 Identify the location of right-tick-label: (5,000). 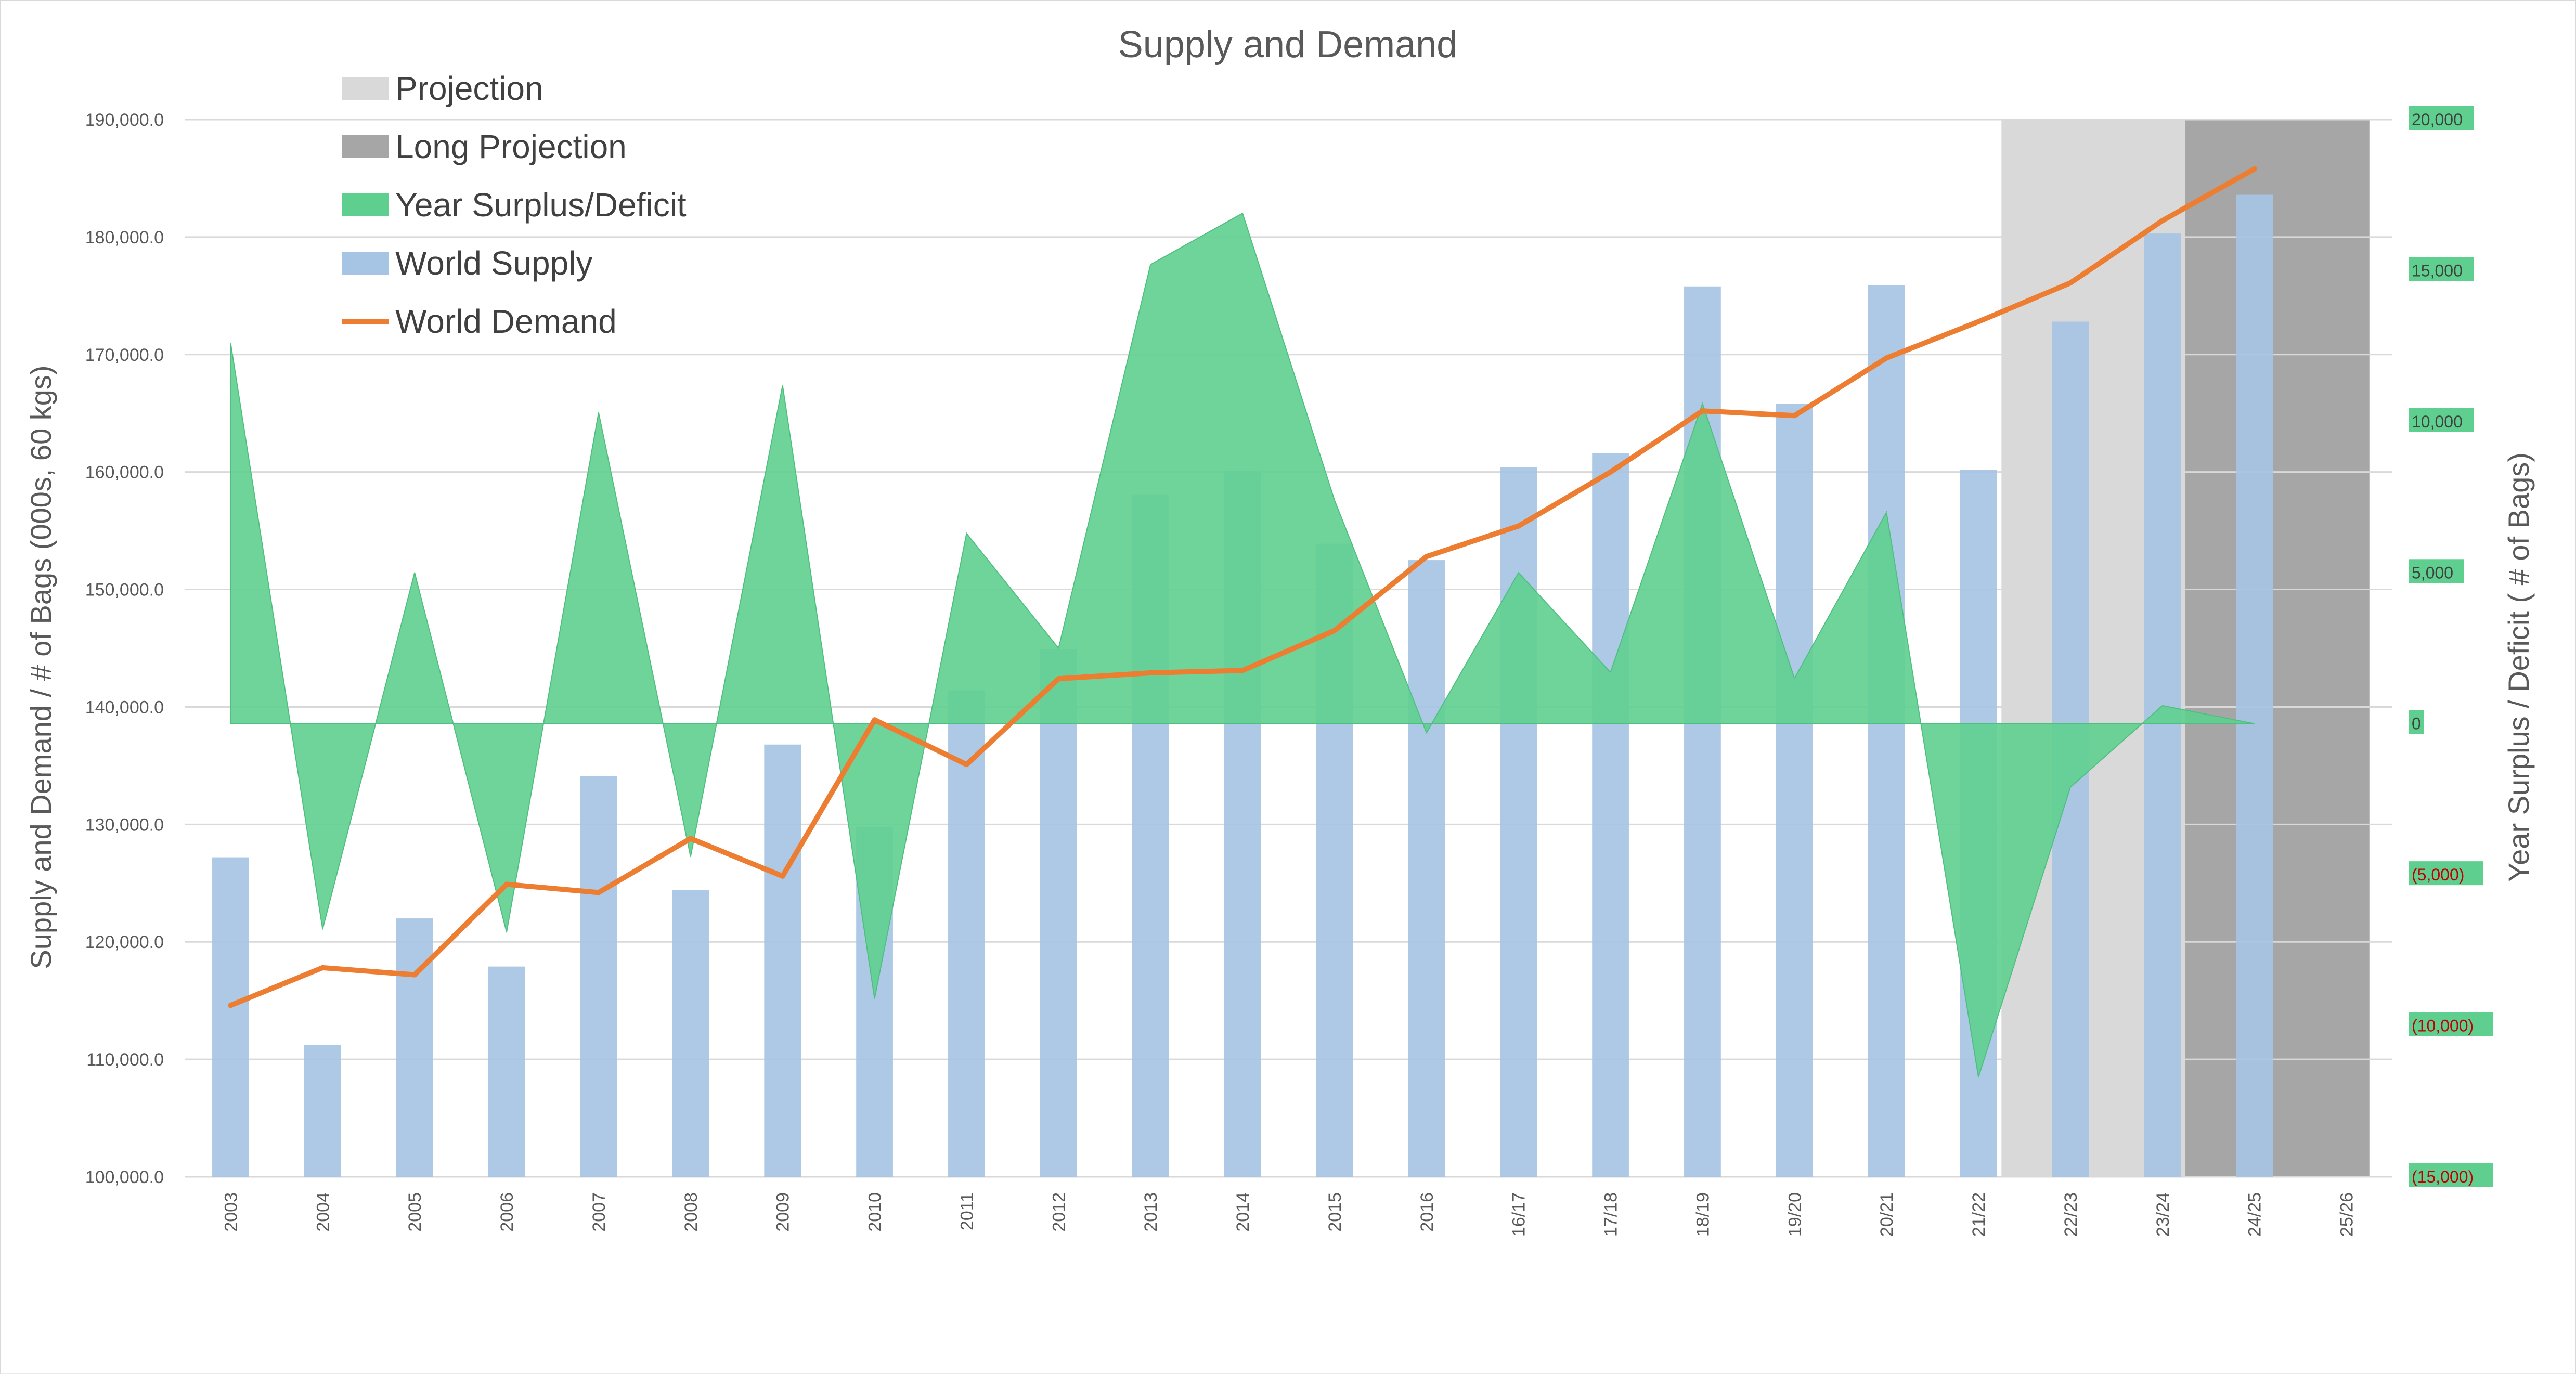
(2438, 874).